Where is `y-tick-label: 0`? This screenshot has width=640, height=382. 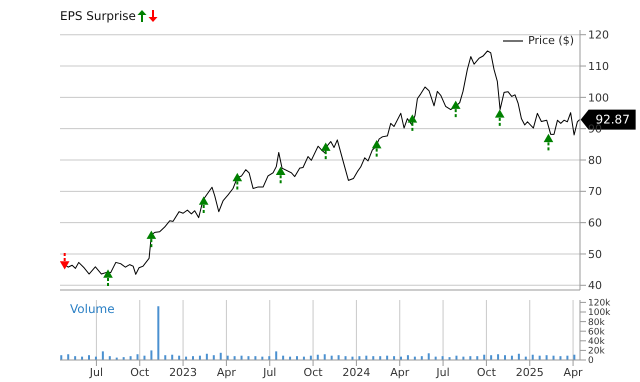
y-tick-label: 0 is located at coordinates (591, 361).